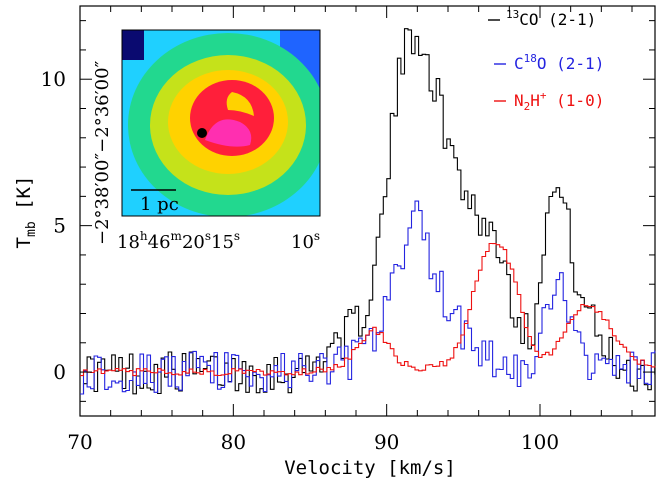 This screenshot has width=658, height=481. What do you see at coordinates (551, 18) in the screenshot?
I see `legend-label-13co: 13CO (2-1)` at bounding box center [551, 18].